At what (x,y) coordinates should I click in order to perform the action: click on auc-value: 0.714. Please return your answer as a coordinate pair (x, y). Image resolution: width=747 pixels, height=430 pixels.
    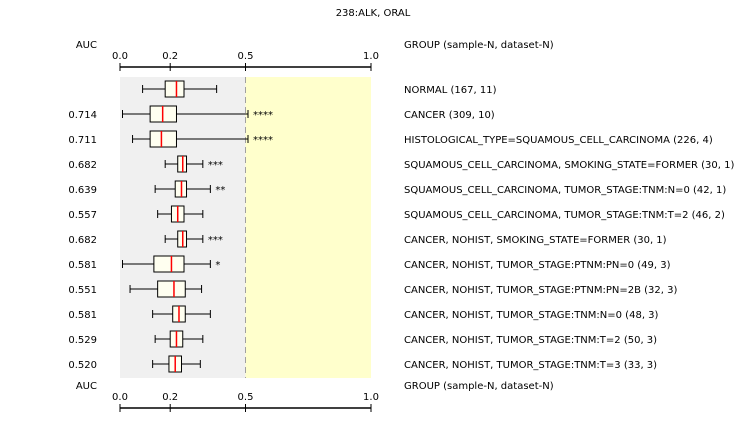
    Looking at the image, I should click on (82, 115).